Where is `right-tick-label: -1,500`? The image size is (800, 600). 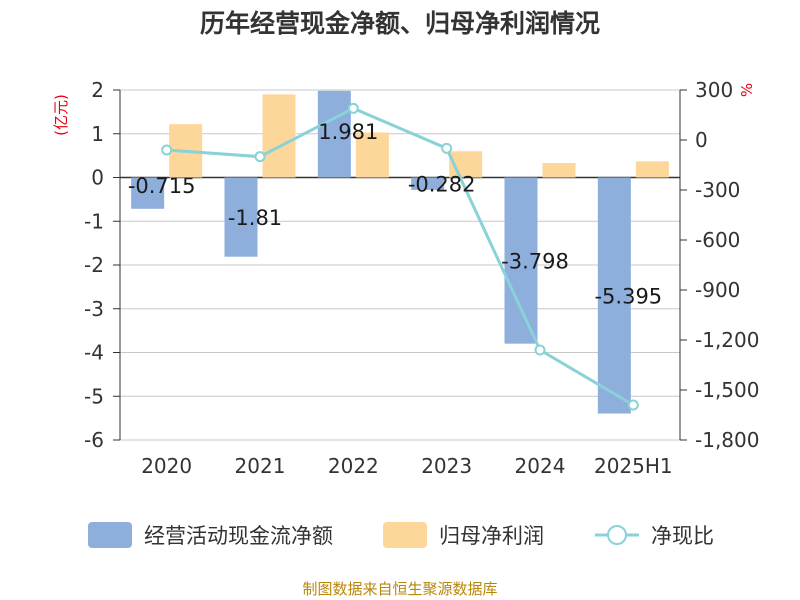
right-tick-label: -1,500 is located at coordinates (727, 390).